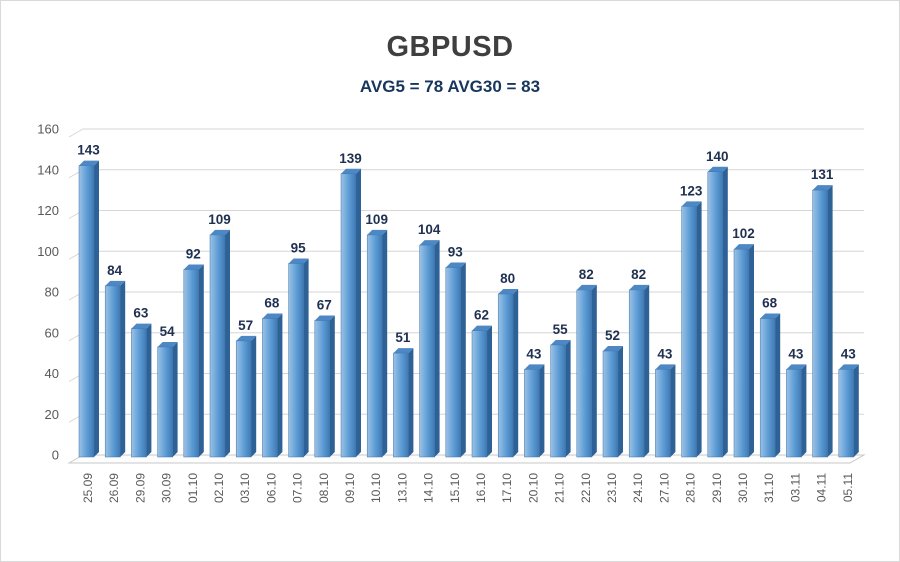 Image resolution: width=900 pixels, height=562 pixels. What do you see at coordinates (48, 129) in the screenshot?
I see `y-axis-tick-label: 160` at bounding box center [48, 129].